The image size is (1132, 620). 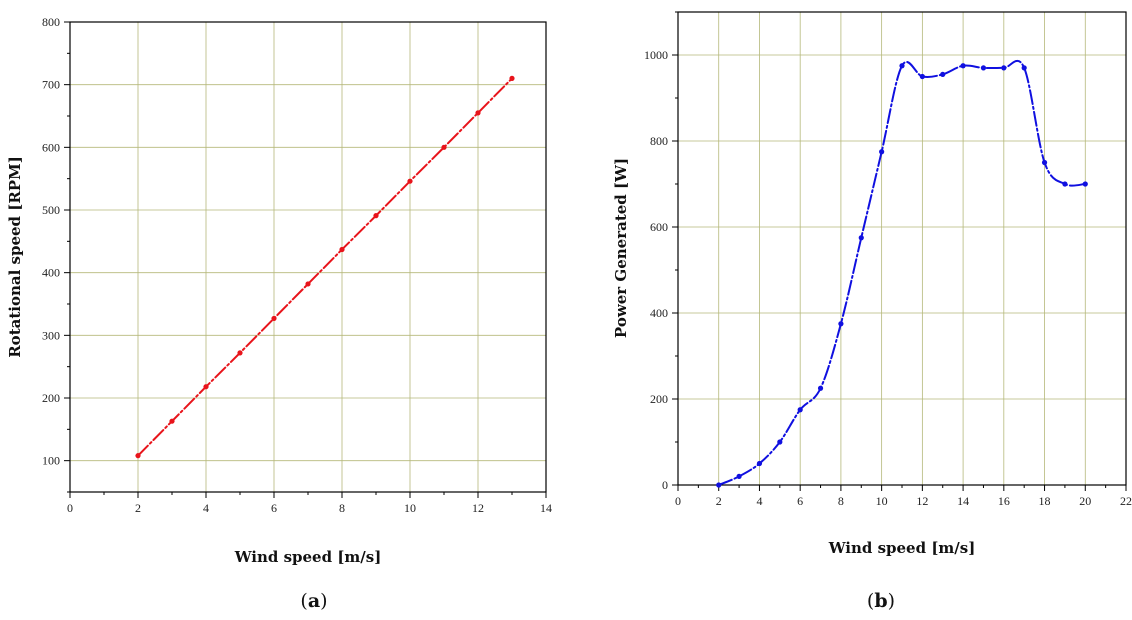 What do you see at coordinates (313, 601) in the screenshot?
I see `panel-label: (a)` at bounding box center [313, 601].